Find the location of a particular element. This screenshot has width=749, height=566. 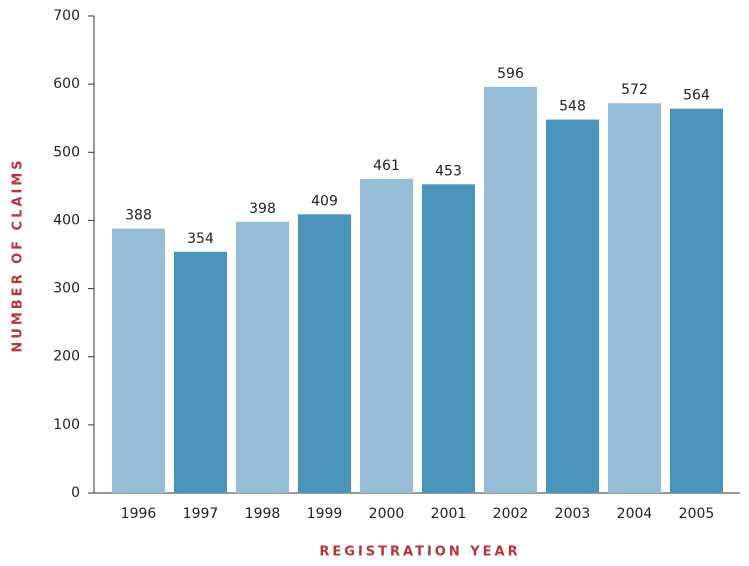

x-tick-label: 1998 is located at coordinates (263, 514).